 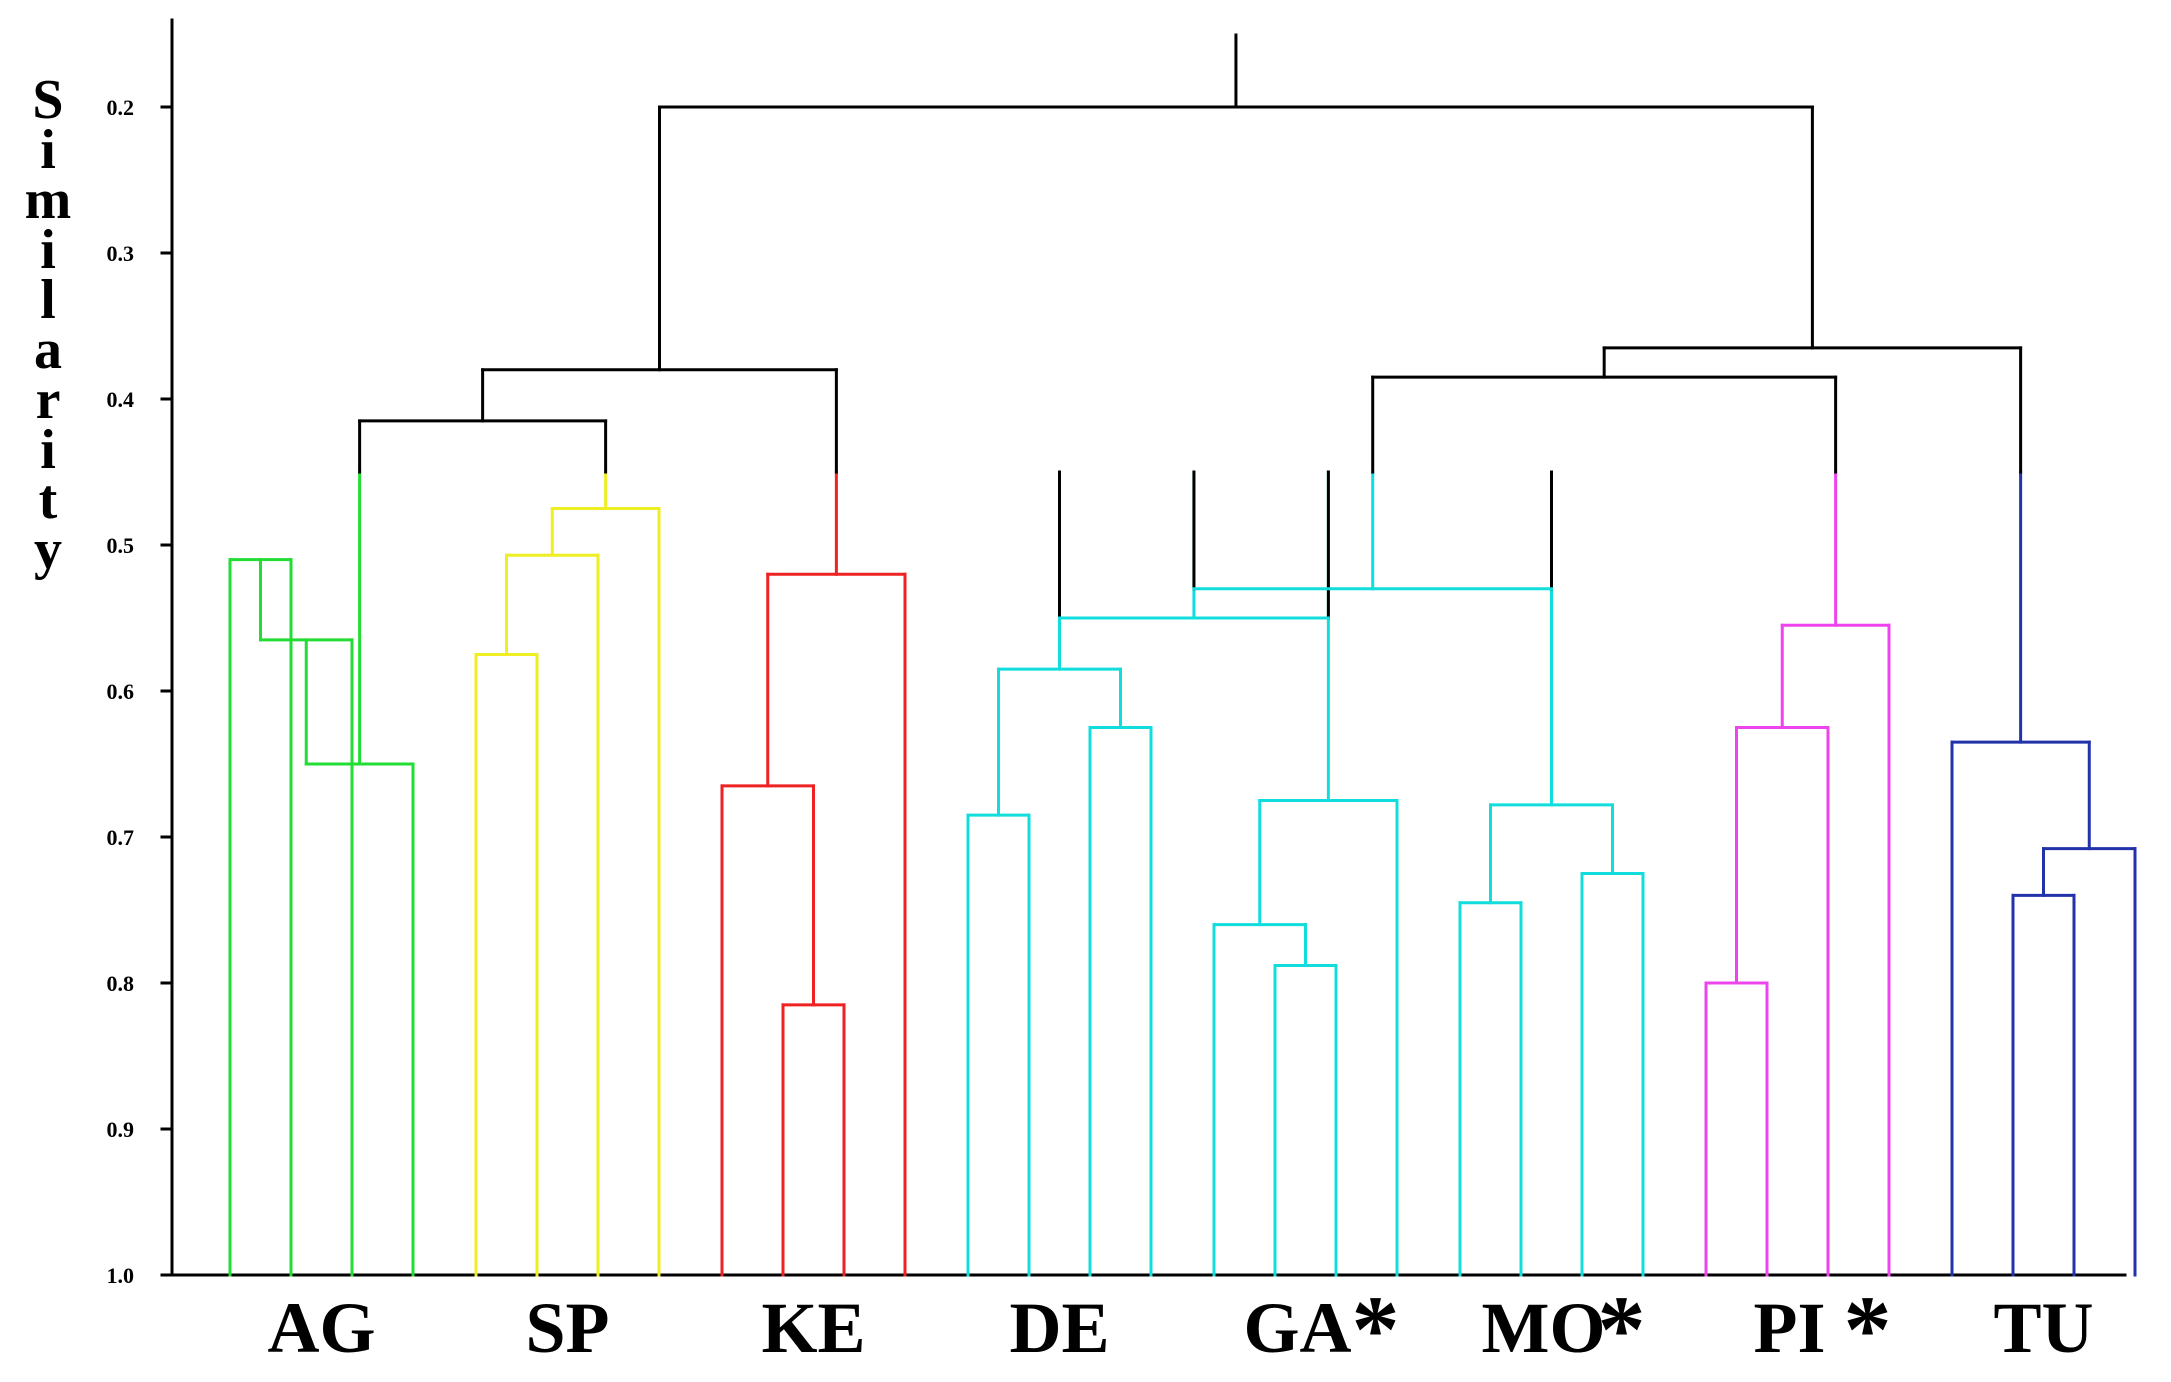 What do you see at coordinates (2043, 1008) in the screenshot?
I see `cluster-tu` at bounding box center [2043, 1008].